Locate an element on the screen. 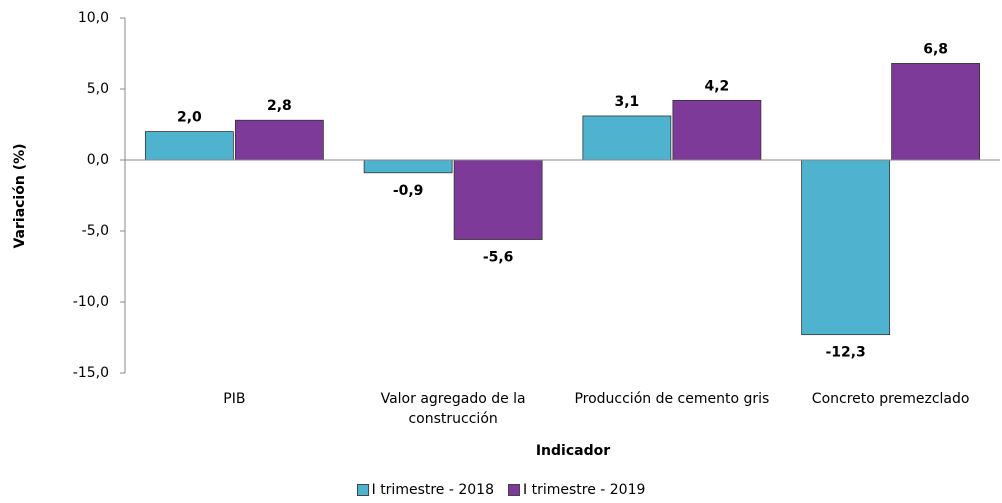 This screenshot has height=503, width=1002. value-label: 6,8 is located at coordinates (935, 49).